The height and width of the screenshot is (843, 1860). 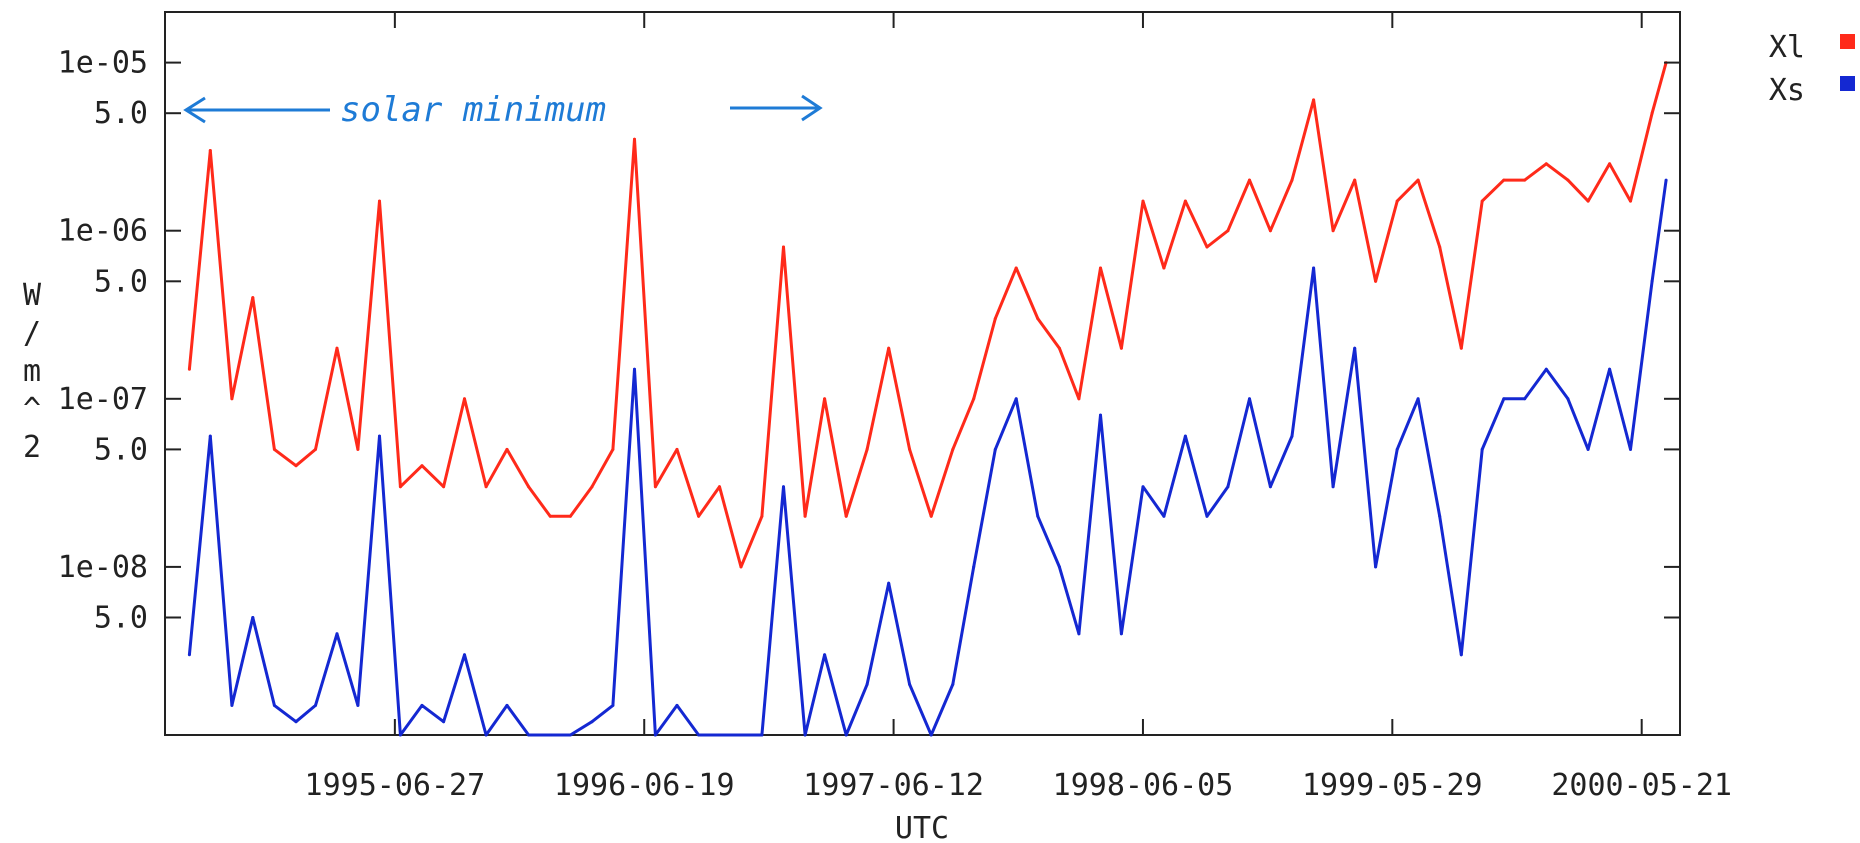 What do you see at coordinates (32, 409) in the screenshot?
I see `y-axis-label-char: ^` at bounding box center [32, 409].